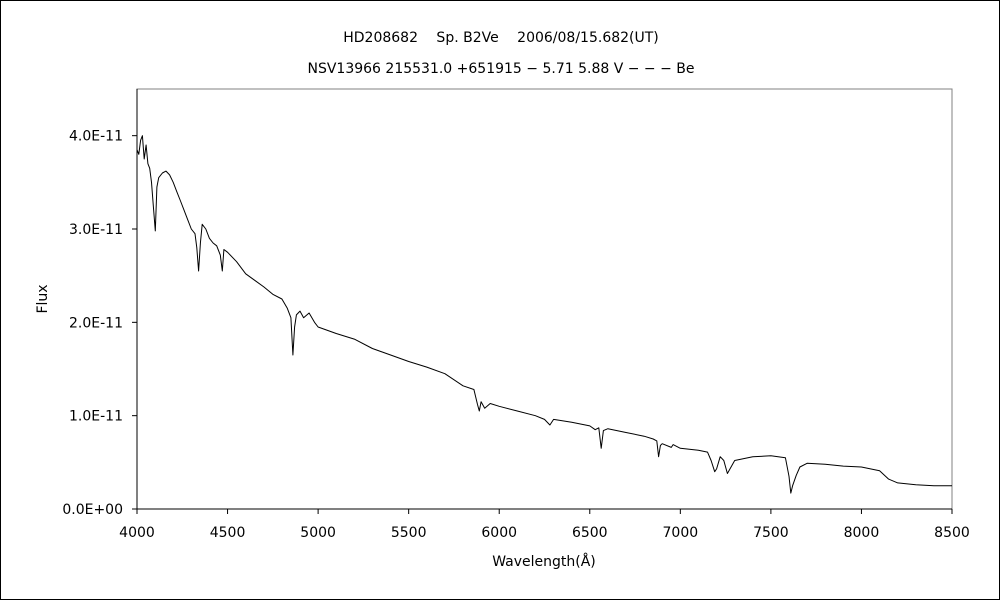  What do you see at coordinates (409, 533) in the screenshot?
I see `x-tick-label: 5500` at bounding box center [409, 533].